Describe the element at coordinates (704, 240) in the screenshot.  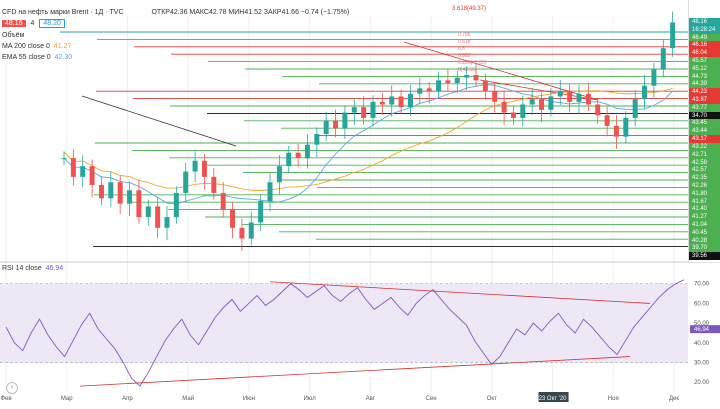
I see `price-tag: 40.28` at that location.